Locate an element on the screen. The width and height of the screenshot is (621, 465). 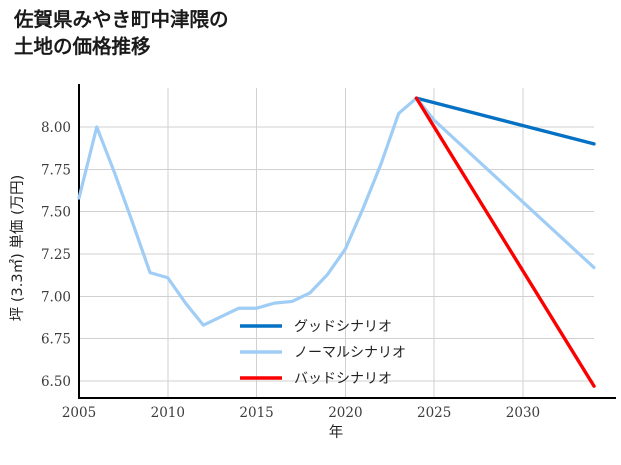
y-tick-label: 7.25 is located at coordinates (56, 255).